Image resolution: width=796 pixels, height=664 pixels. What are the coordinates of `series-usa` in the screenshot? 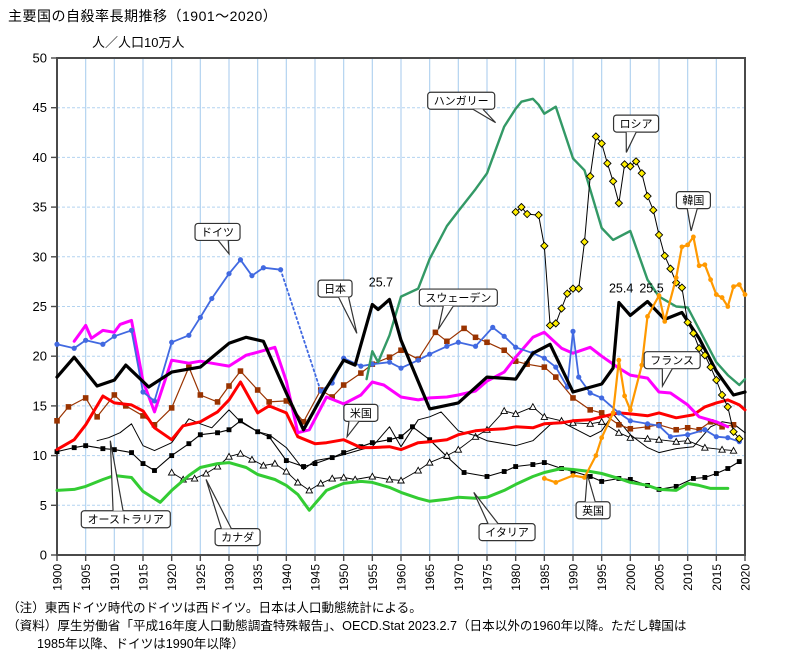 It's located at (401, 416).